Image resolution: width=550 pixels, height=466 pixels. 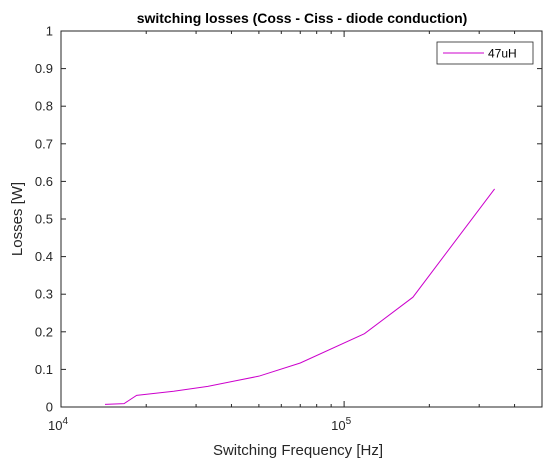 What do you see at coordinates (44, 369) in the screenshot?
I see `y-tick-label: 0.1` at bounding box center [44, 369].